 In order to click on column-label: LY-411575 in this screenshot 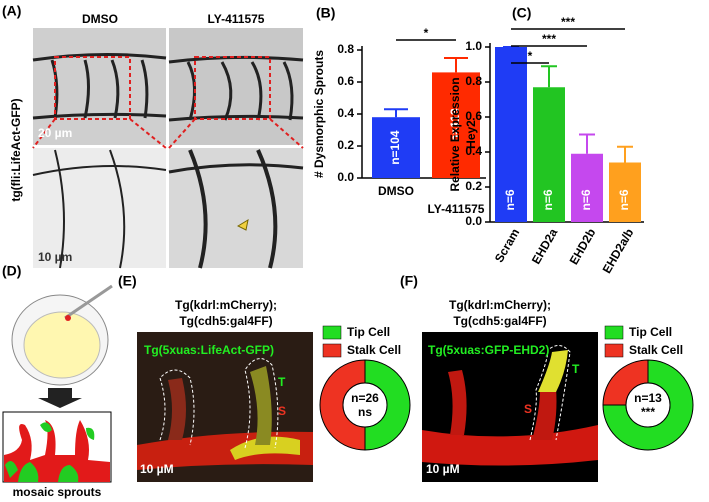, I will do `click(236, 19)`.